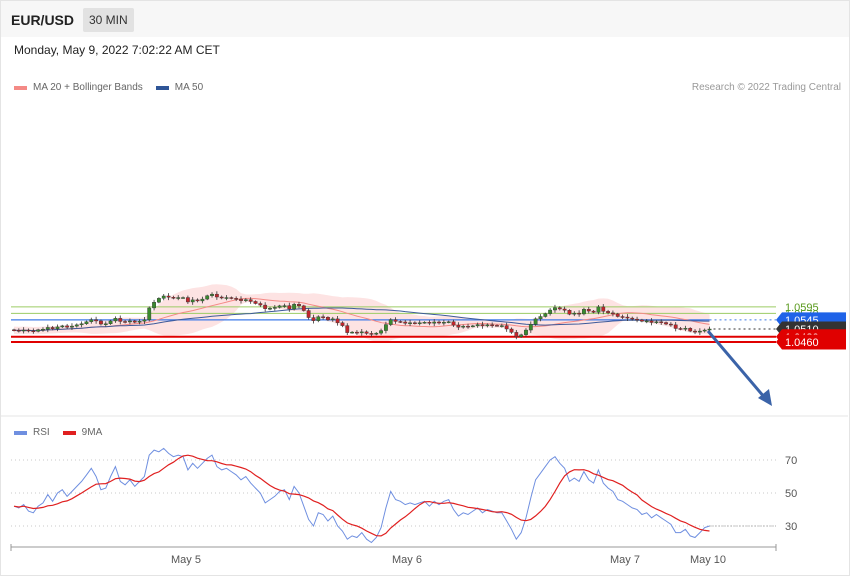  I want to click on rsi-tick-label: 70, so click(791, 461).